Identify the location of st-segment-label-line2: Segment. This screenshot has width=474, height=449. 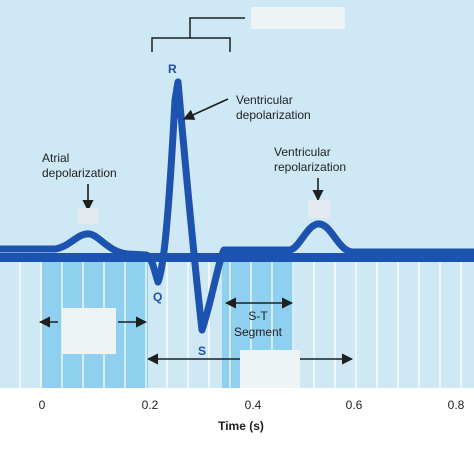
(258, 332).